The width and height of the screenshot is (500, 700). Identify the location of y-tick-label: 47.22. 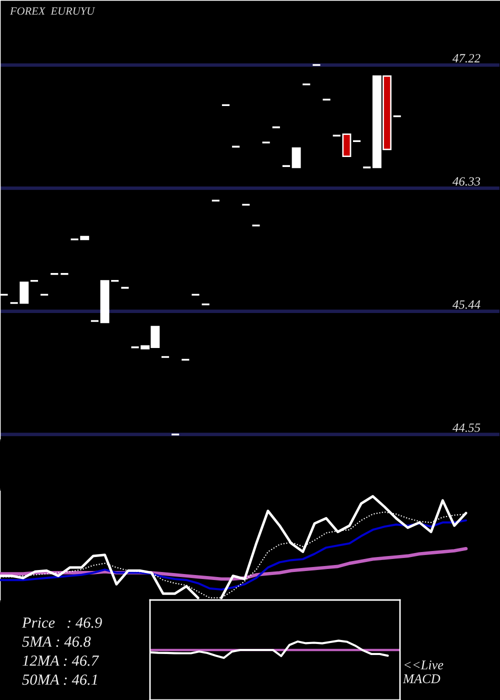
(466, 58).